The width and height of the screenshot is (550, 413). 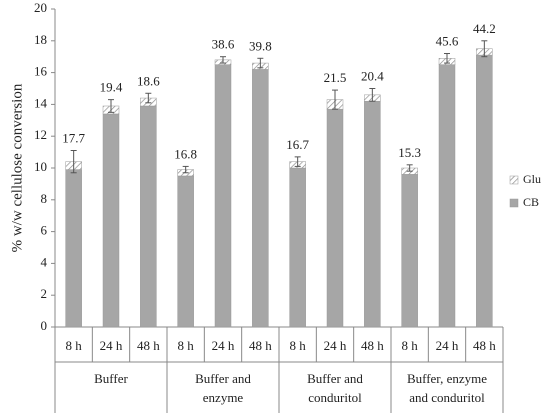 I want to click on bar-label: 16.7, so click(x=297, y=144).